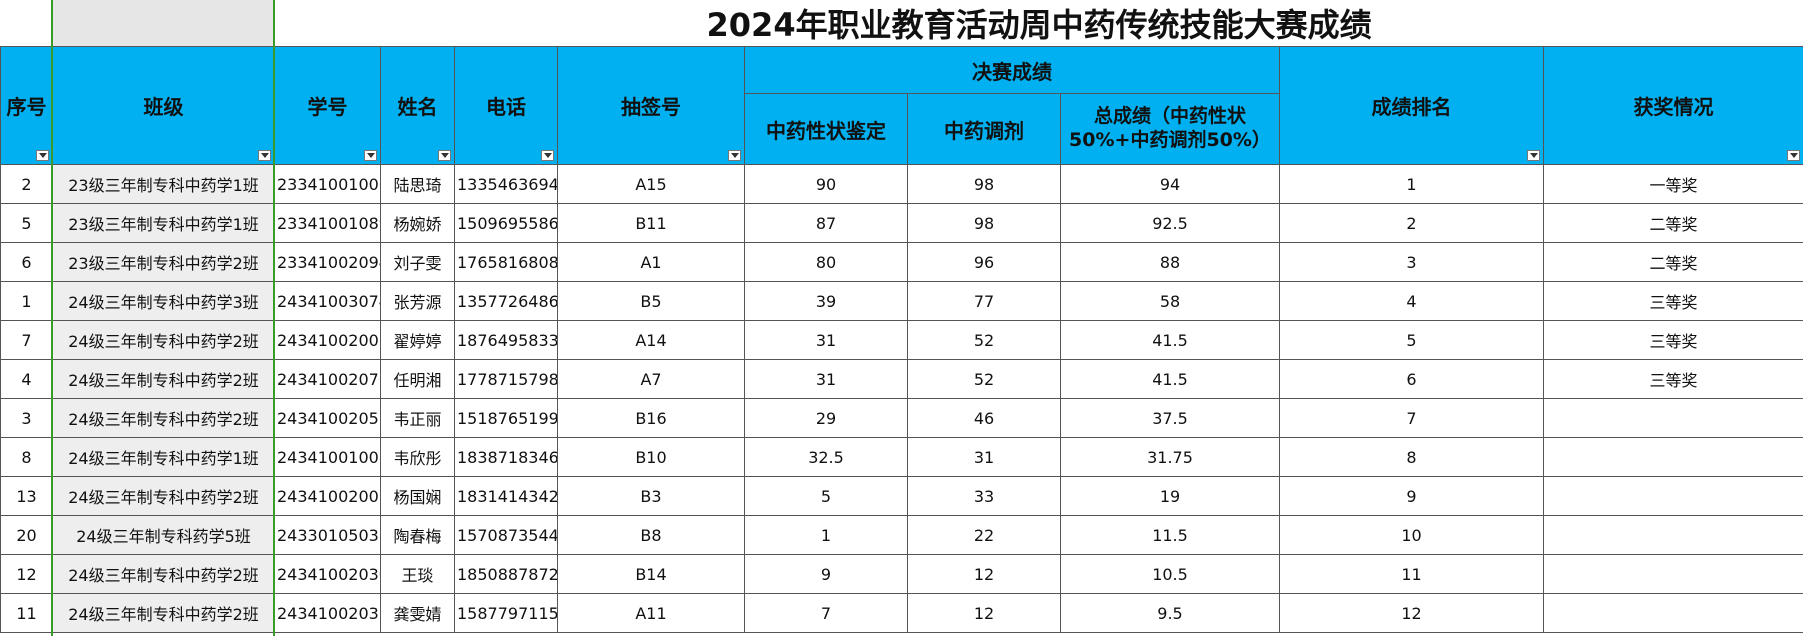  Describe the element at coordinates (651, 301) in the screenshot. I see `cell: B5` at that location.